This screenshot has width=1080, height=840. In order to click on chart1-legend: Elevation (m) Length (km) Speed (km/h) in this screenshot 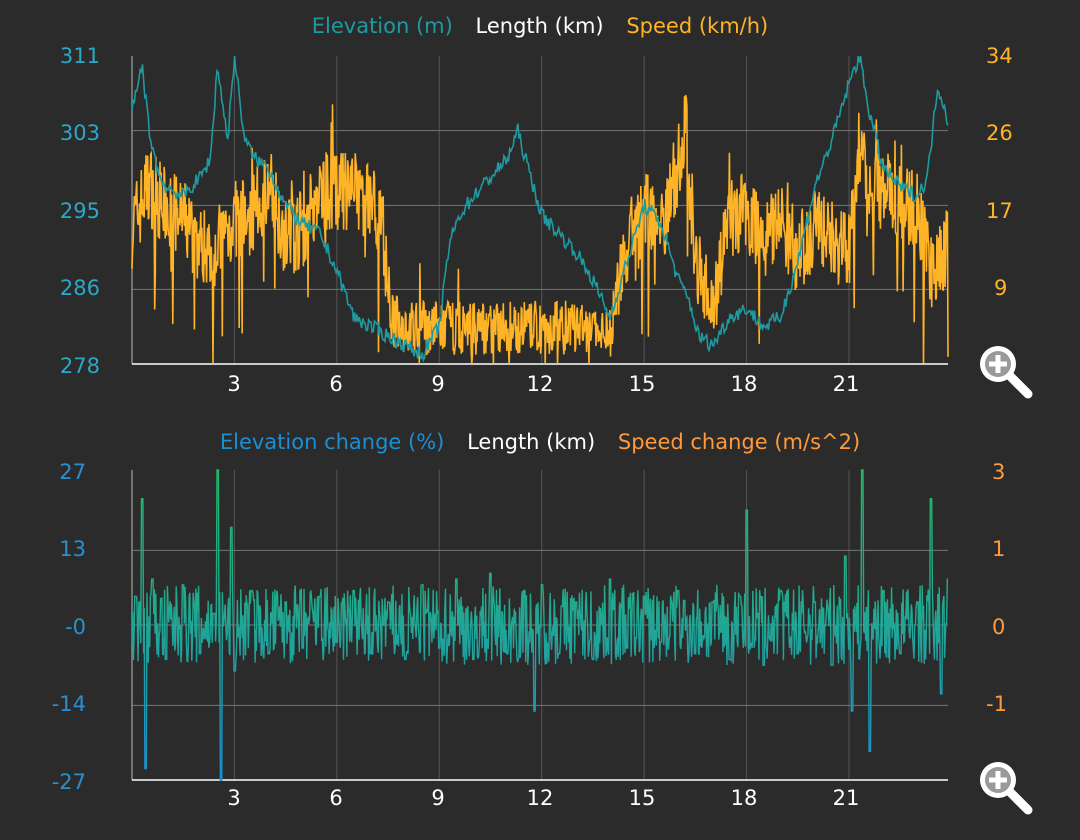, I will do `click(540, 26)`.